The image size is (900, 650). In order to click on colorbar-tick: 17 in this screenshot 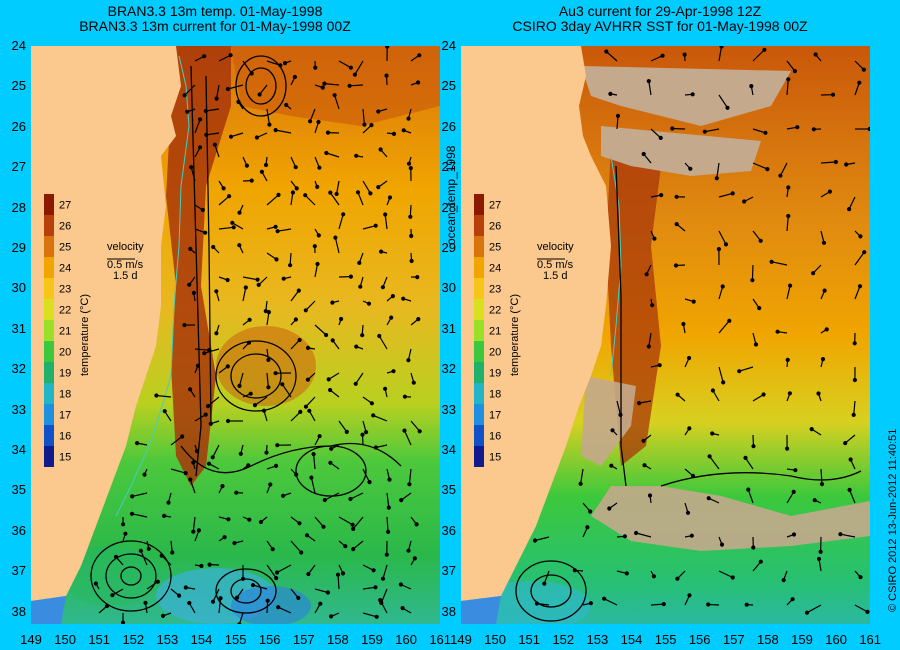, I will do `click(495, 416)`.